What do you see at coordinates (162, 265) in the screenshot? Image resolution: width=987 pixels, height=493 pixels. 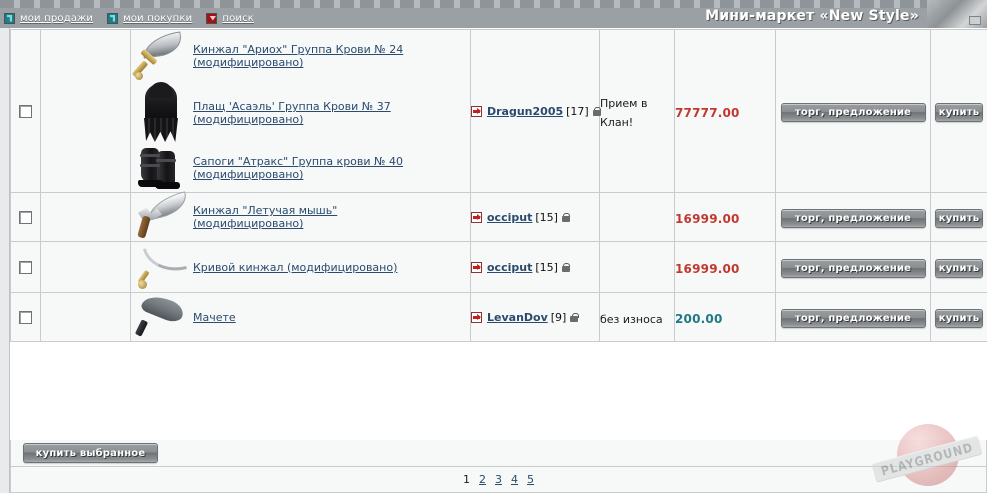 I see `item-sprite-dagger-curved` at bounding box center [162, 265].